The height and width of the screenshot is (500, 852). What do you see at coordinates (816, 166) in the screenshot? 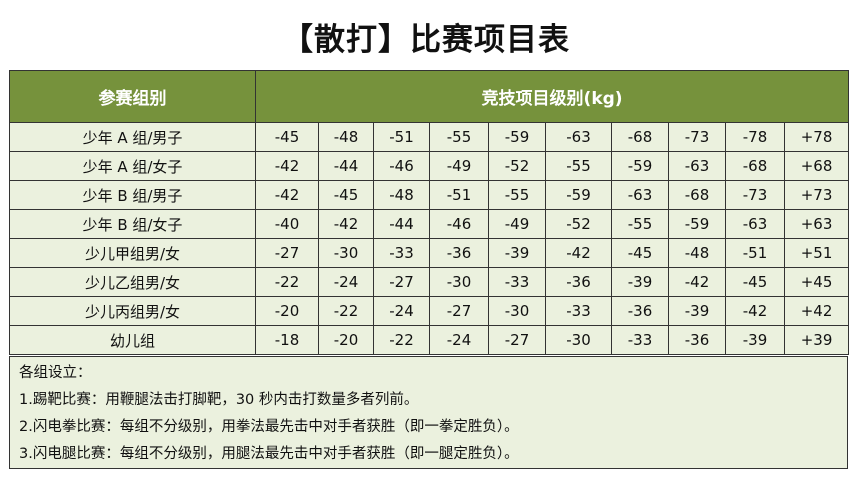
I see `weight-cell: +68` at bounding box center [816, 166].